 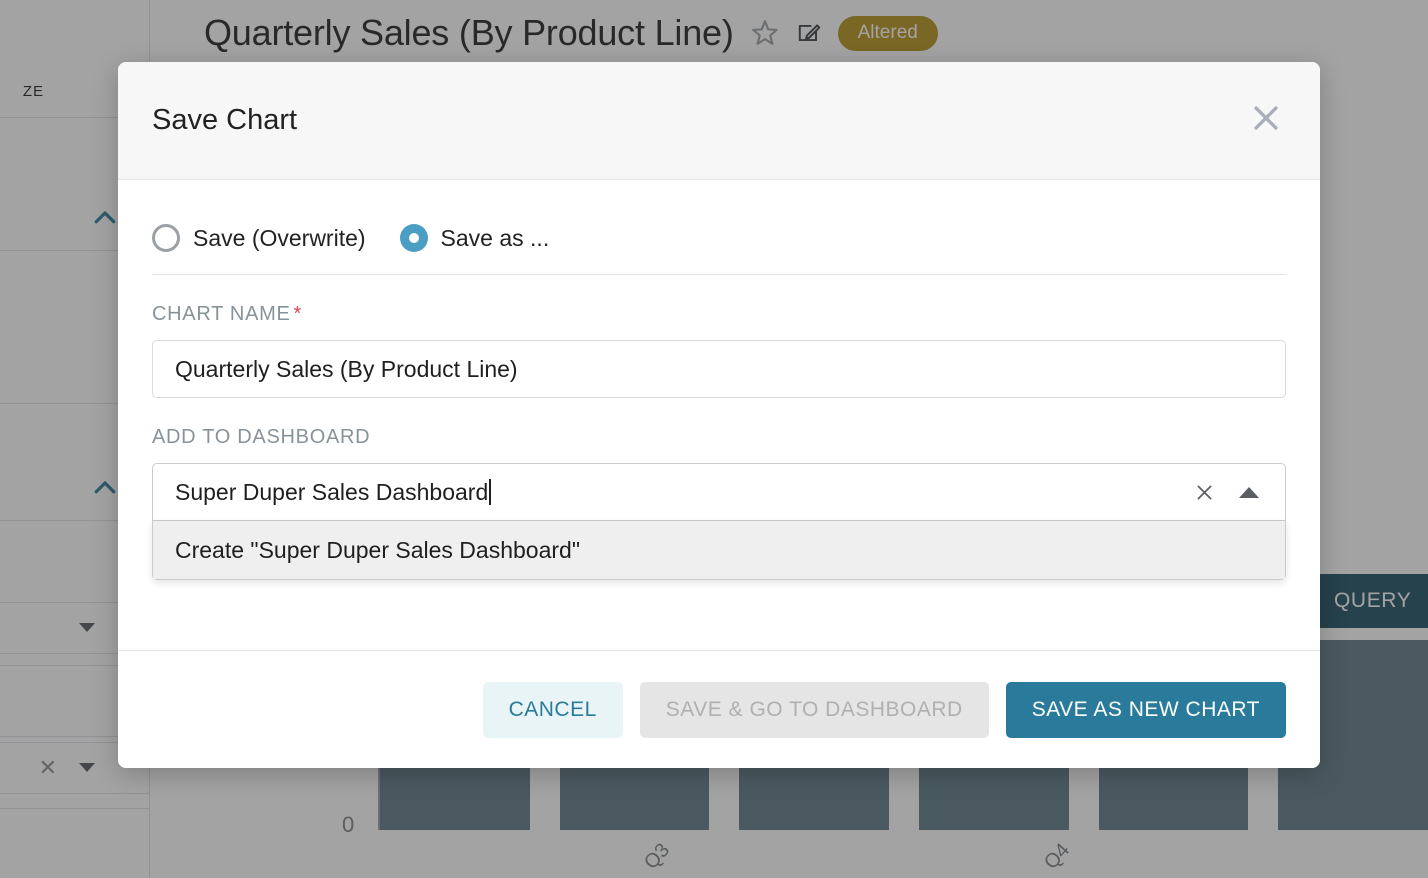 What do you see at coordinates (166, 238) in the screenshot?
I see `radio-indicator-unselected` at bounding box center [166, 238].